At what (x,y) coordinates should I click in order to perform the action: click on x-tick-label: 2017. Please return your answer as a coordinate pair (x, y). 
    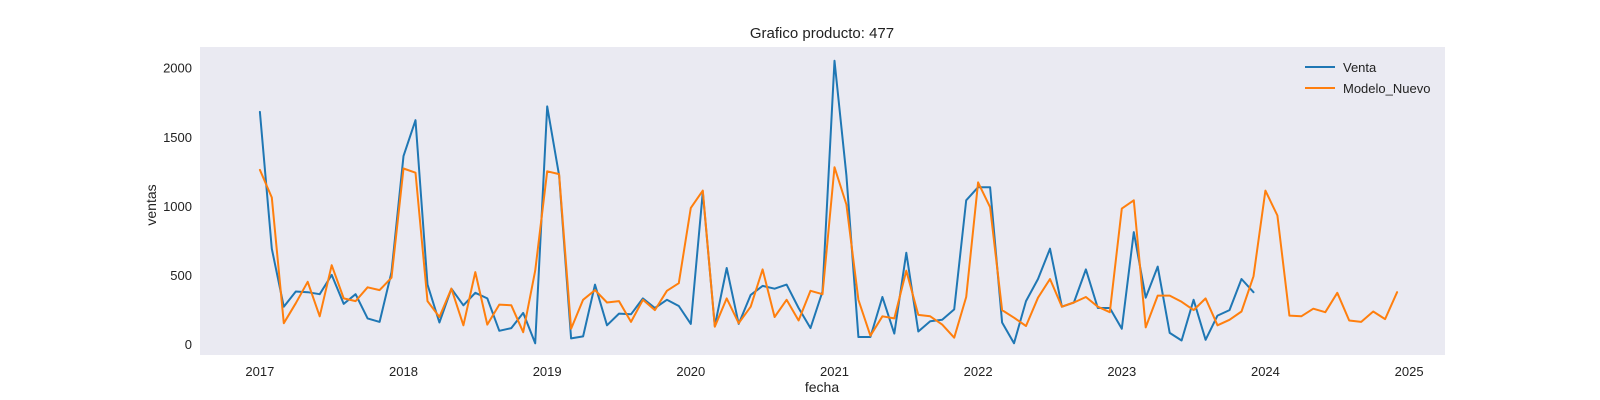
    Looking at the image, I should click on (259, 371).